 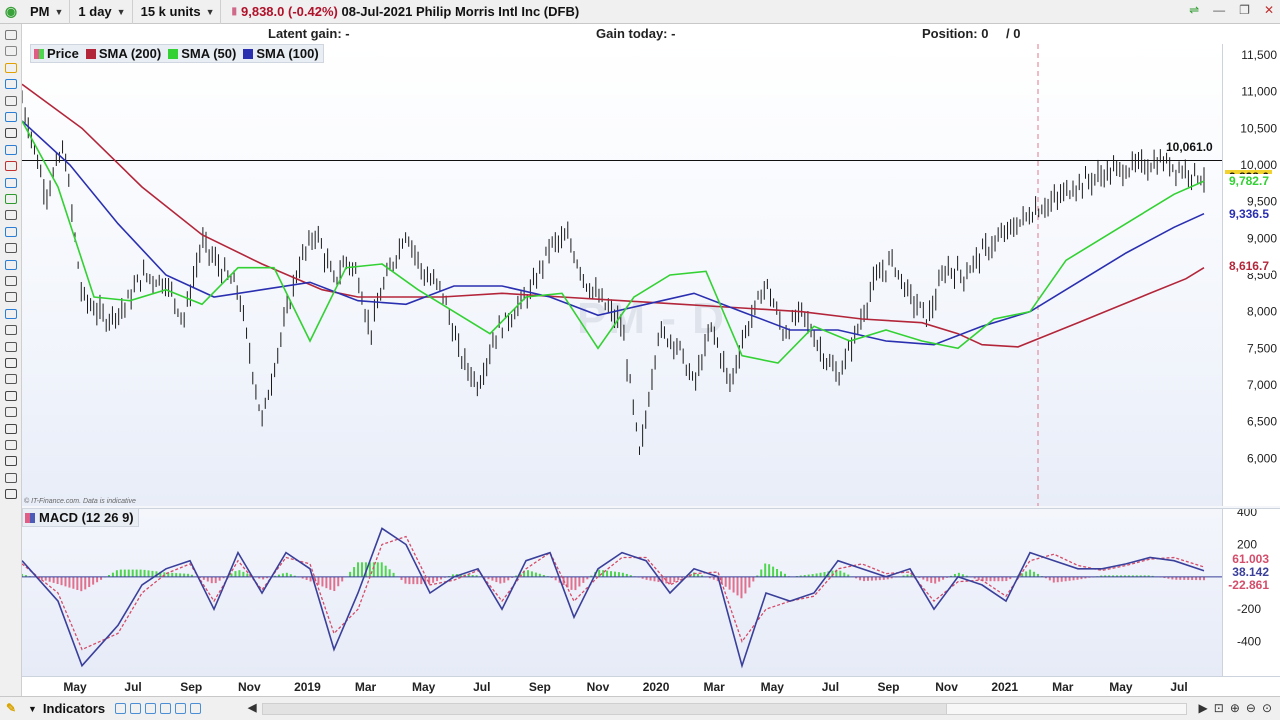 I want to click on legend-sma50: SMA (50), so click(x=202, y=53).